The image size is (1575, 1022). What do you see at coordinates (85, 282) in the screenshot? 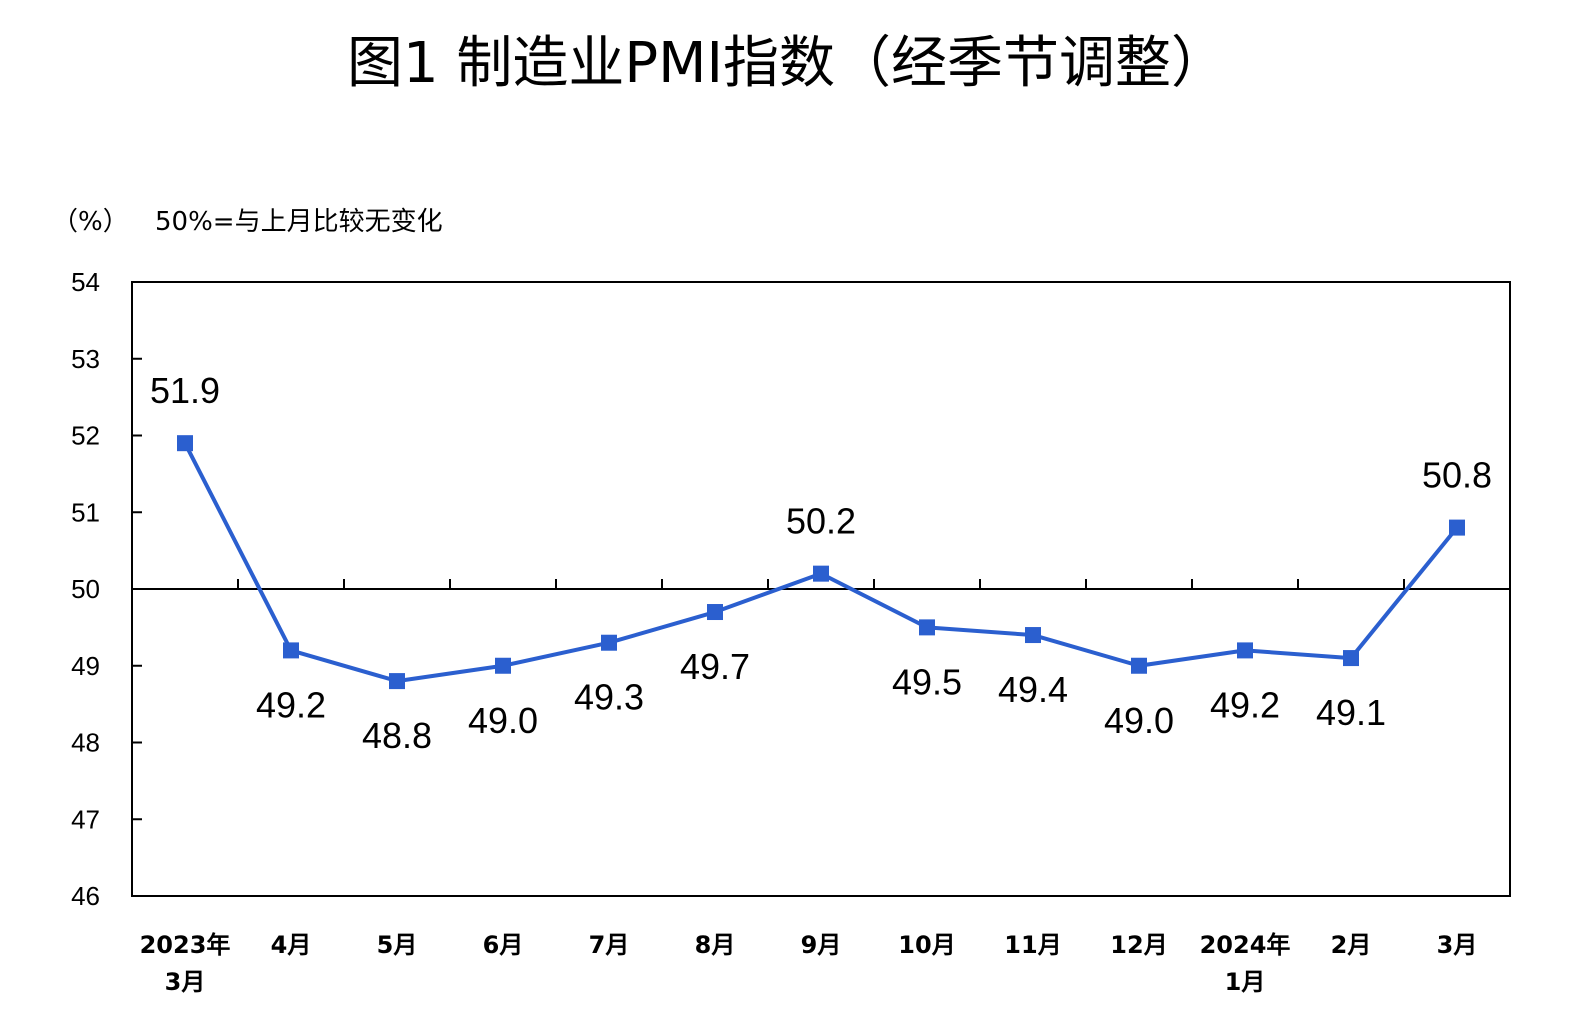
I see `y-tick-label: 54` at bounding box center [85, 282].